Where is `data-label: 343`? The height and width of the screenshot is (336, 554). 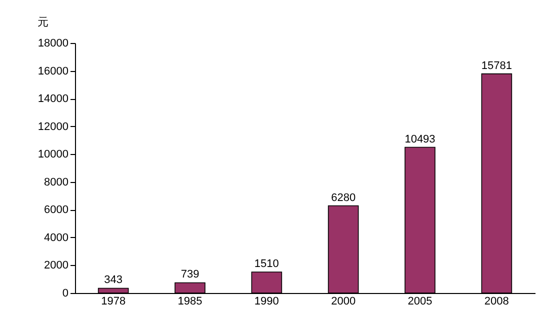 data-label: 343 is located at coordinates (113, 280).